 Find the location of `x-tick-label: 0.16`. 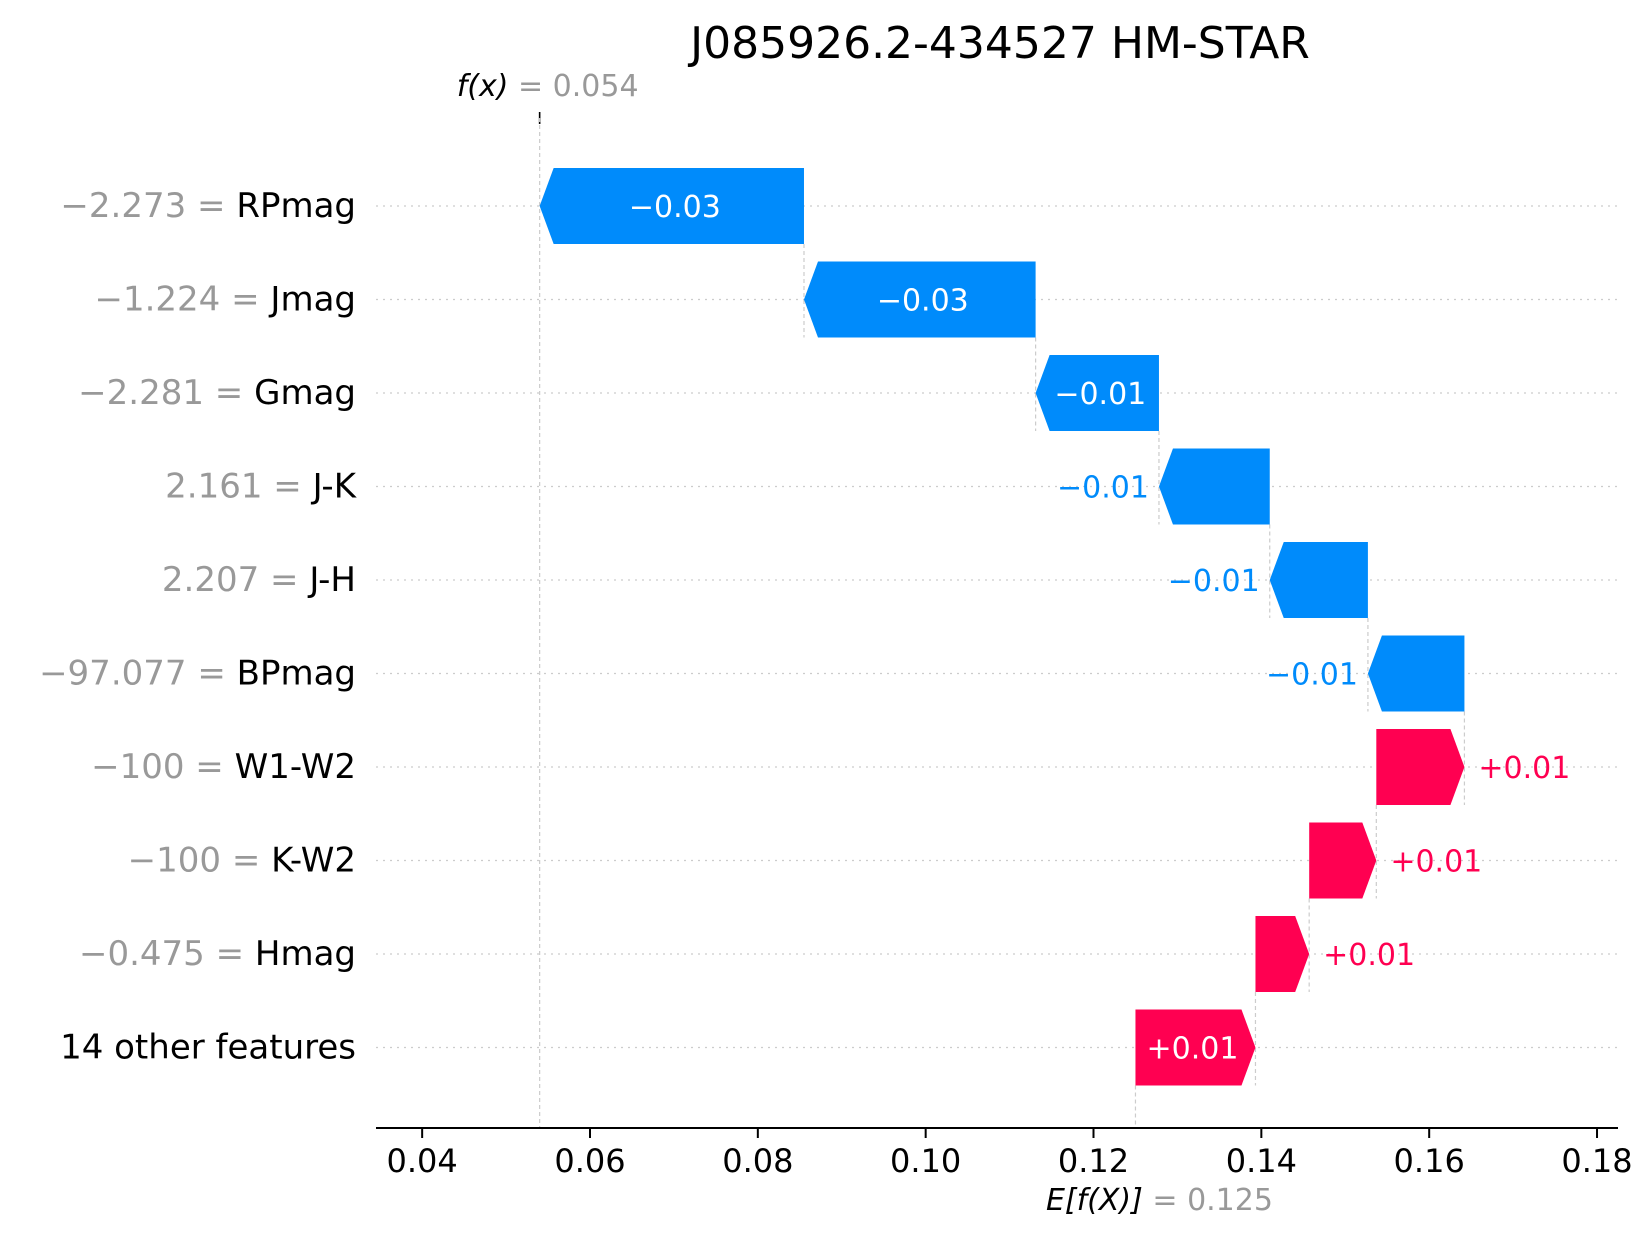

x-tick-label: 0.16 is located at coordinates (1429, 1161).